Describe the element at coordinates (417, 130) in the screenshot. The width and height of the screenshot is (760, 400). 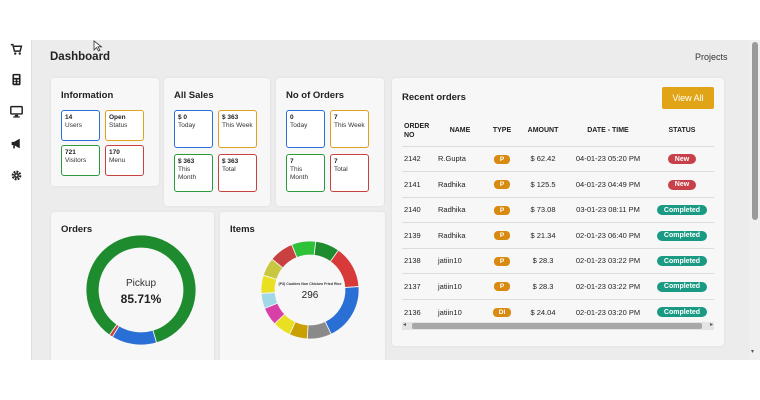
I see `col-order-no: ORDER NO` at that location.